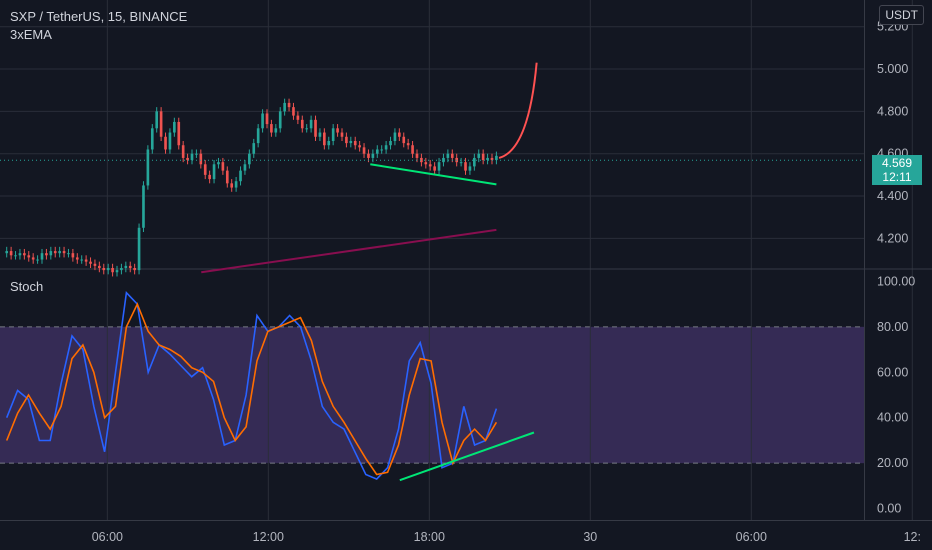  I want to click on price-axis-tick: 5.000, so click(892, 69).